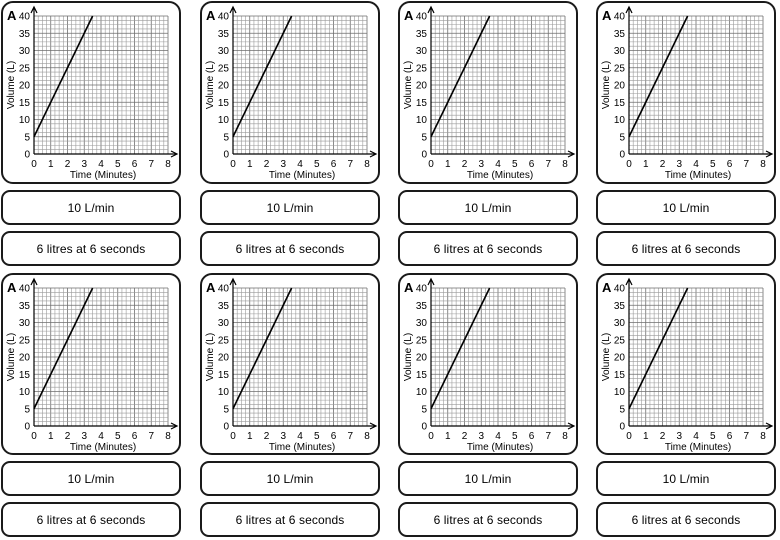 Image resolution: width=780 pixels, height=540 pixels. Describe the element at coordinates (224, 340) in the screenshot. I see `y-tick-label: 25` at that location.